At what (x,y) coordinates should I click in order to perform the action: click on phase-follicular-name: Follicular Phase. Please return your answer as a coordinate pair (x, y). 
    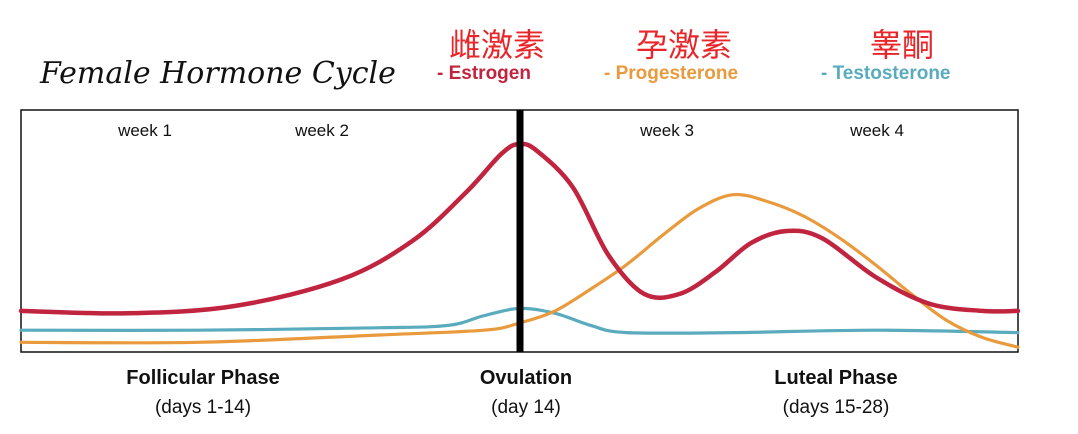
    Looking at the image, I should click on (202, 378).